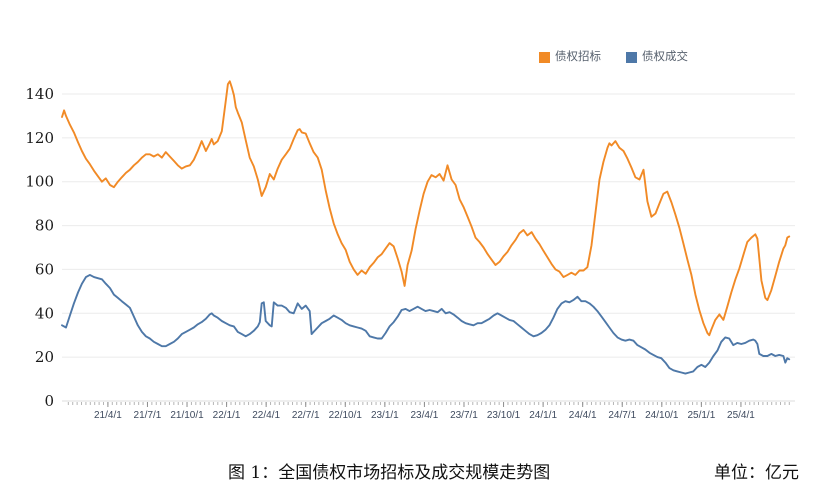 The image size is (823, 502). Describe the element at coordinates (543, 415) in the screenshot. I see `x-axis-tick-label: 24/1/1` at that location.